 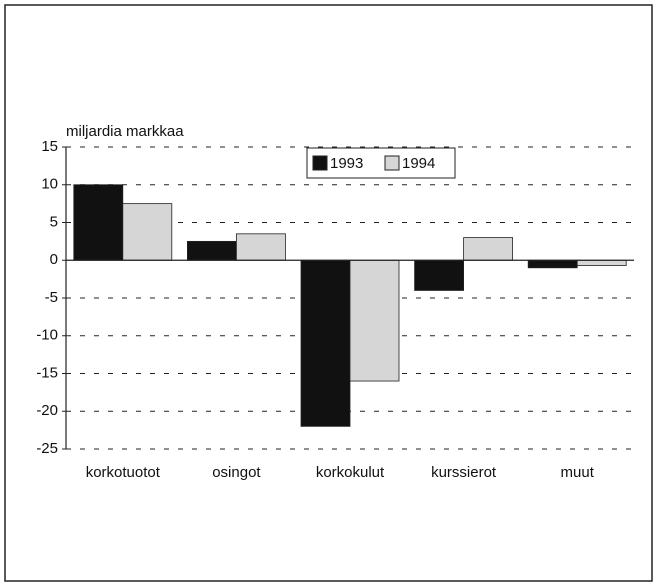 What do you see at coordinates (236, 472) in the screenshot?
I see `x-tick-label: osingot` at bounding box center [236, 472].